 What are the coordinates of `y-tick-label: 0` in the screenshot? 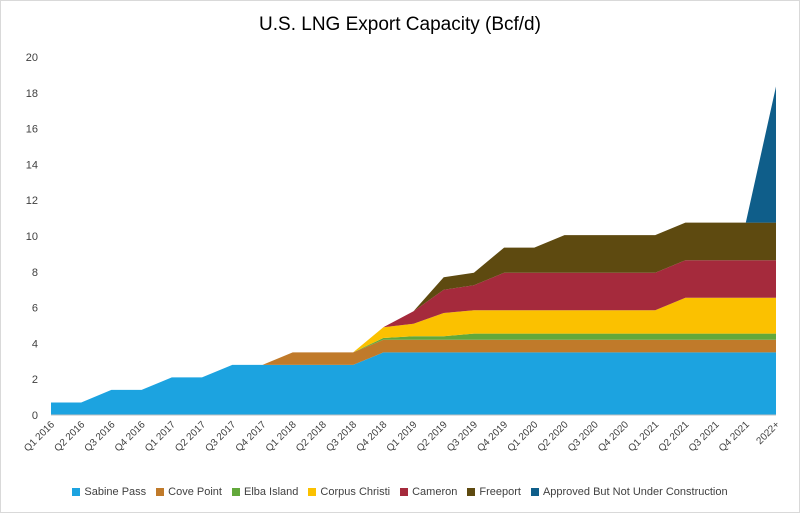 It's located at (35, 416).